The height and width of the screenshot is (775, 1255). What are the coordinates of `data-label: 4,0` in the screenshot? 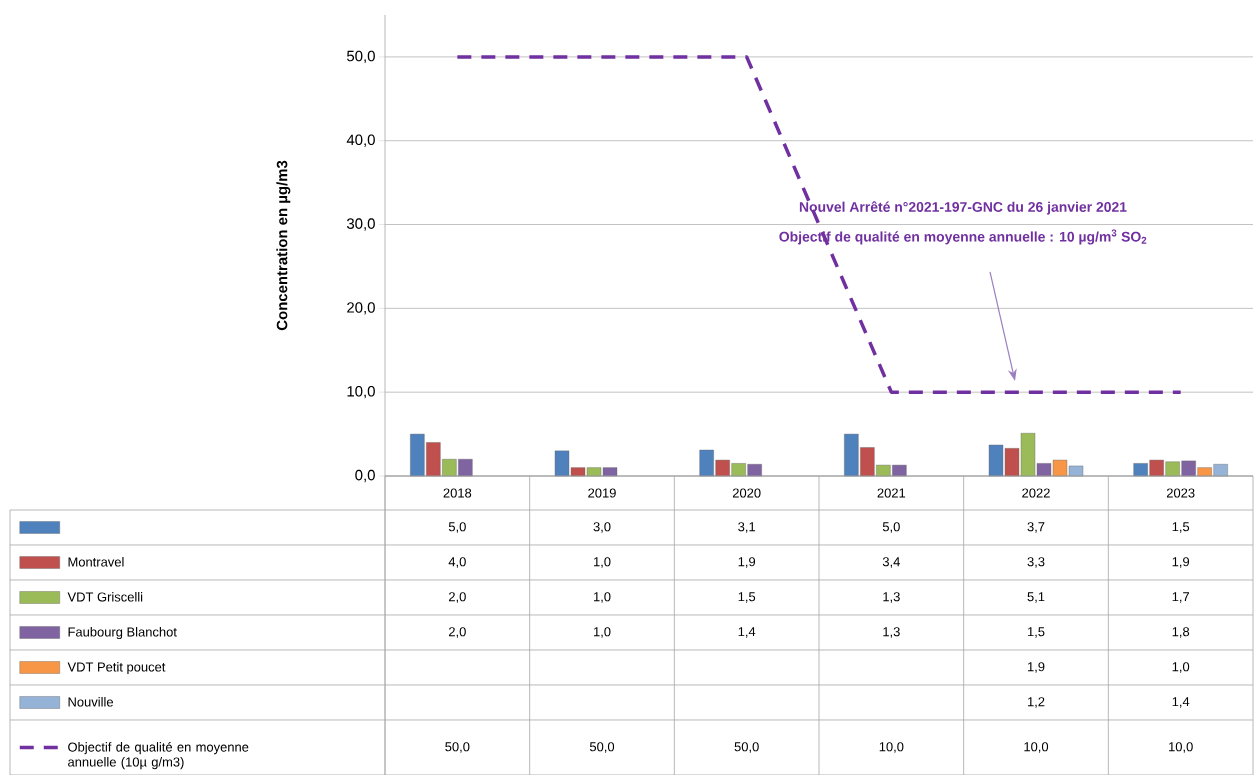 It's located at (457, 562).